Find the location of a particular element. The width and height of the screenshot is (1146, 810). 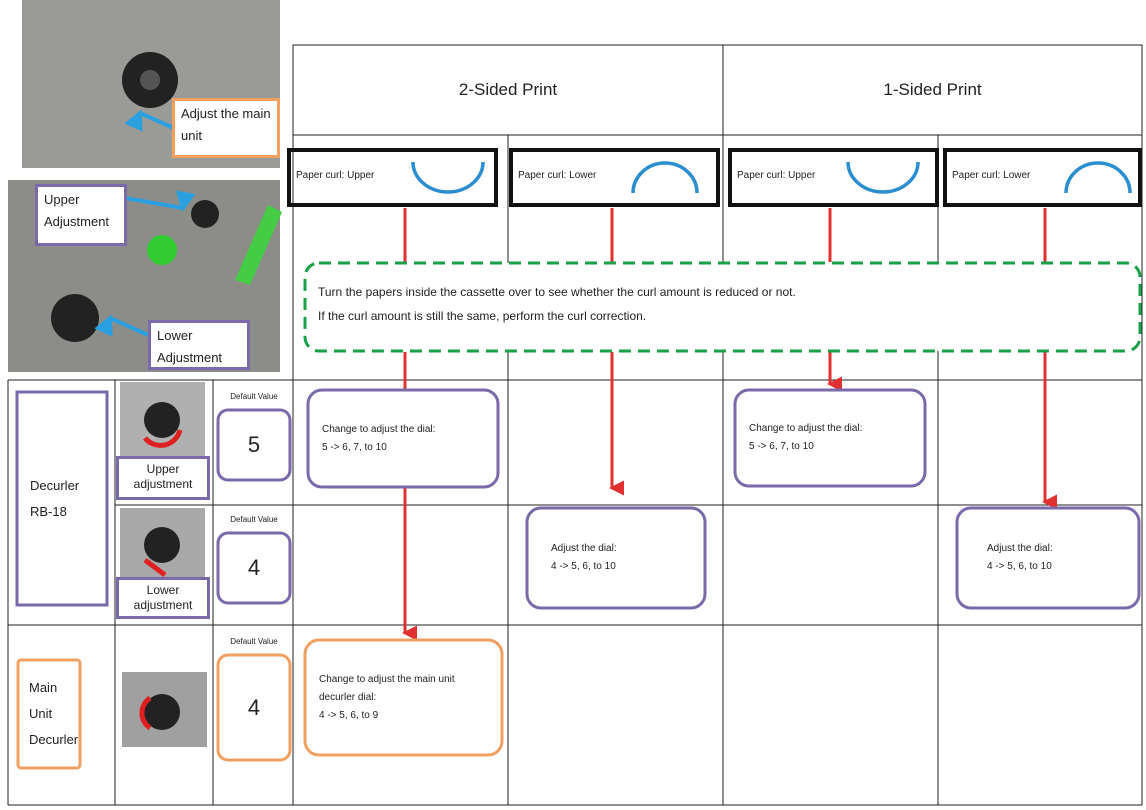

note-box is located at coordinates (722, 307).